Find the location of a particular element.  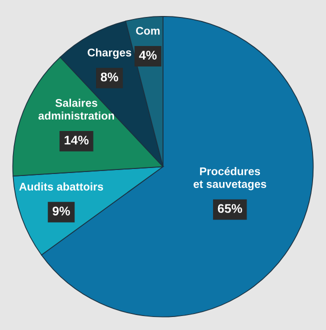

data-label: 8% is located at coordinates (109, 77).